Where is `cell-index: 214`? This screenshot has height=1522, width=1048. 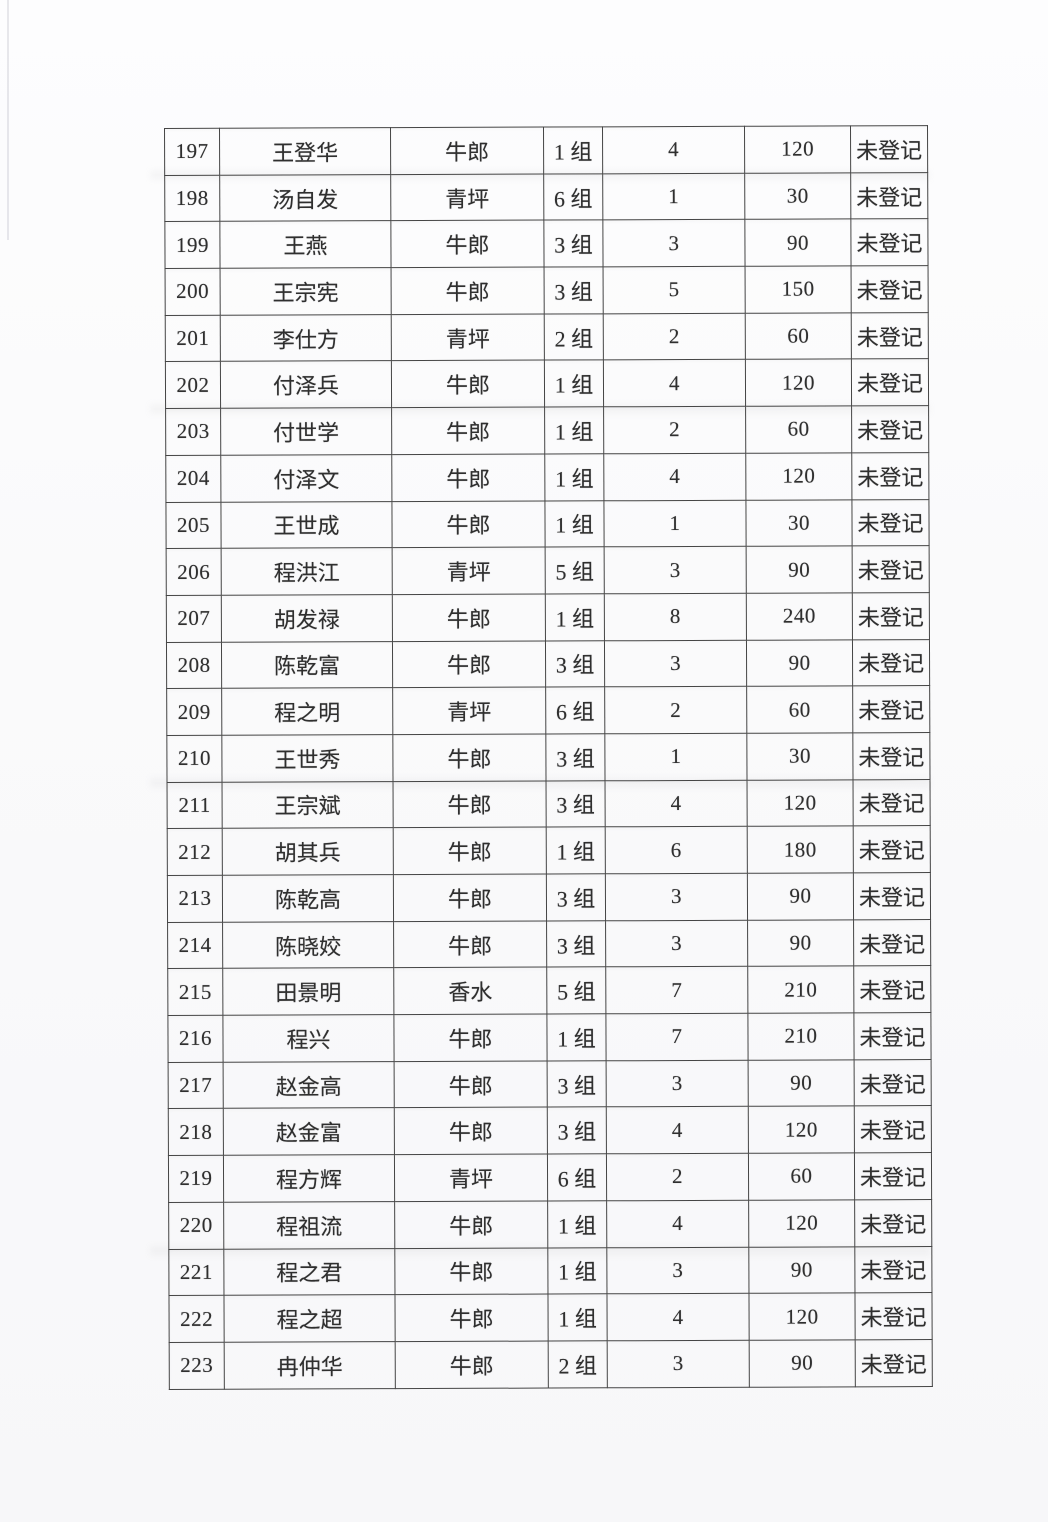 cell-index: 214 is located at coordinates (195, 945).